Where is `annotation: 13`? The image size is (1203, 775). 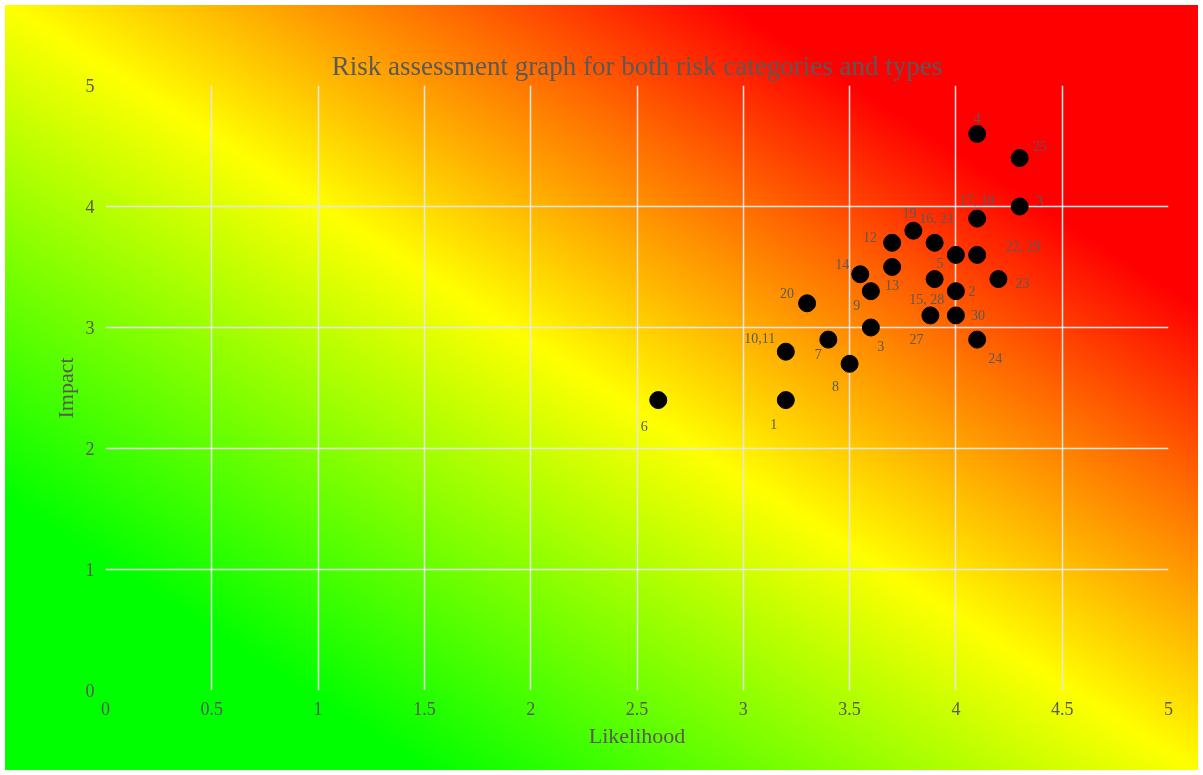
annotation: 13 is located at coordinates (892, 285).